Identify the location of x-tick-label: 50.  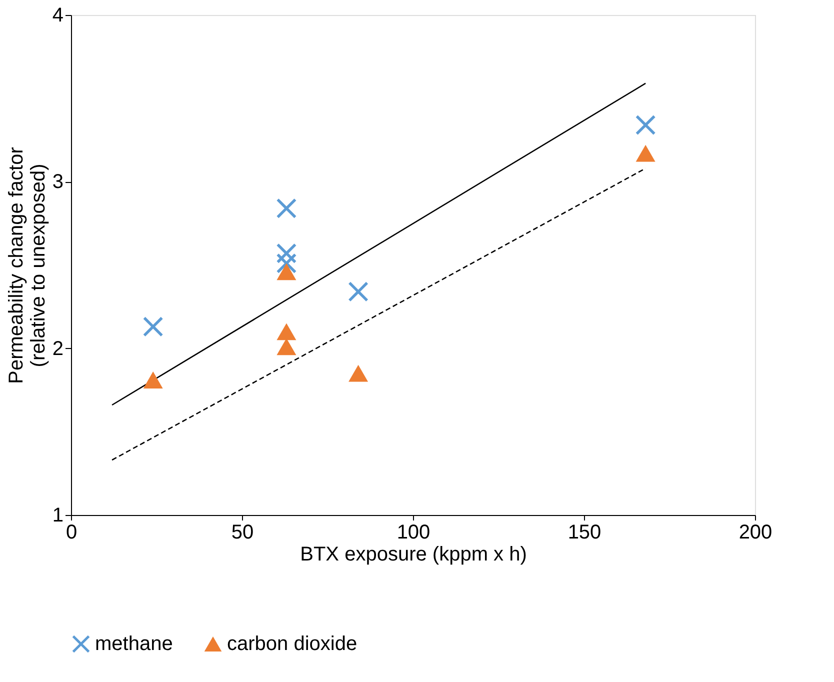
(242, 533).